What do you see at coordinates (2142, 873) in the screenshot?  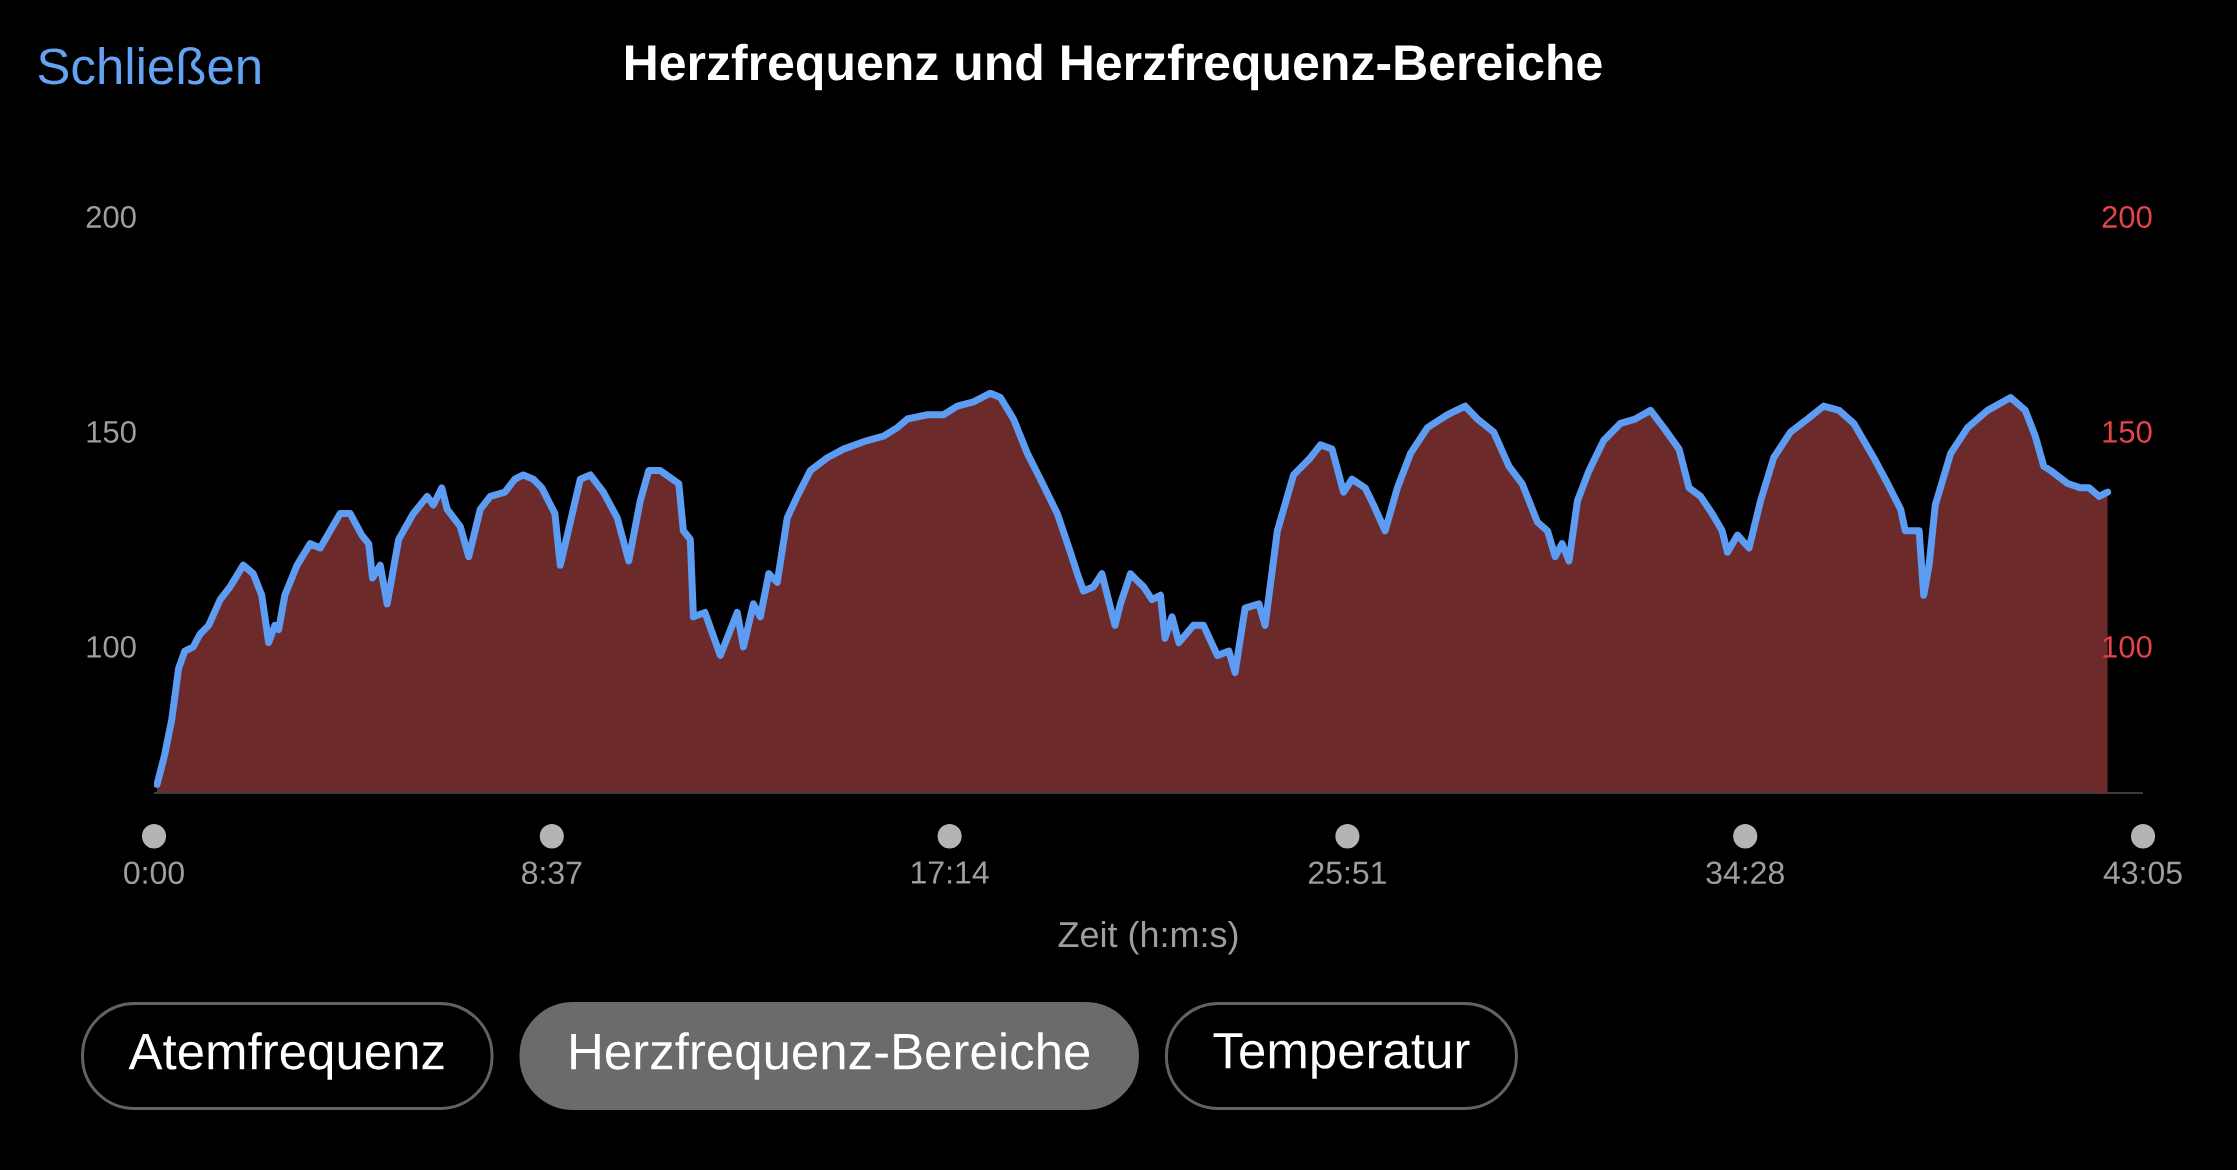 I see `x-tick-label: 43:05` at bounding box center [2142, 873].